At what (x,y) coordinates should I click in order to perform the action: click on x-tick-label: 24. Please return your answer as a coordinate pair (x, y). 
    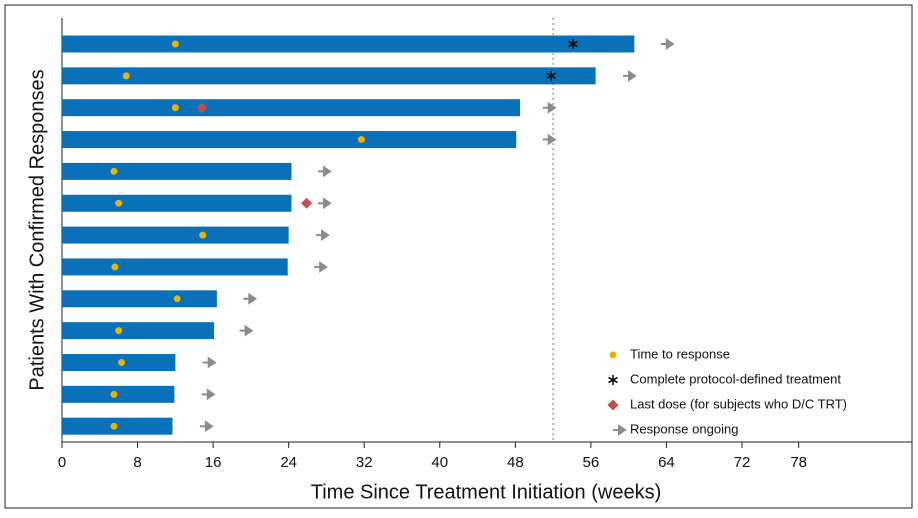
    Looking at the image, I should click on (288, 462).